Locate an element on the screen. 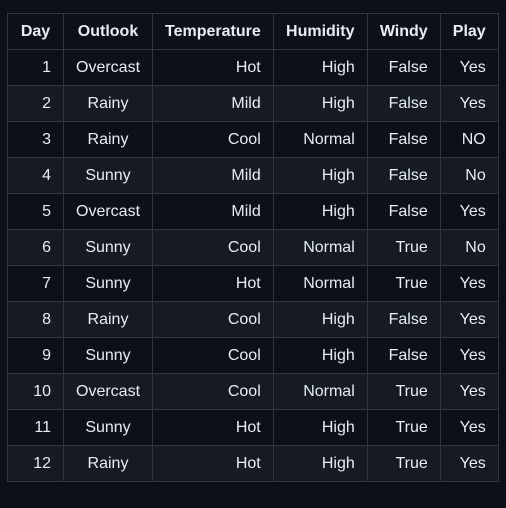  table-row: 12 Rainy Hot High True Yes is located at coordinates (253, 463).